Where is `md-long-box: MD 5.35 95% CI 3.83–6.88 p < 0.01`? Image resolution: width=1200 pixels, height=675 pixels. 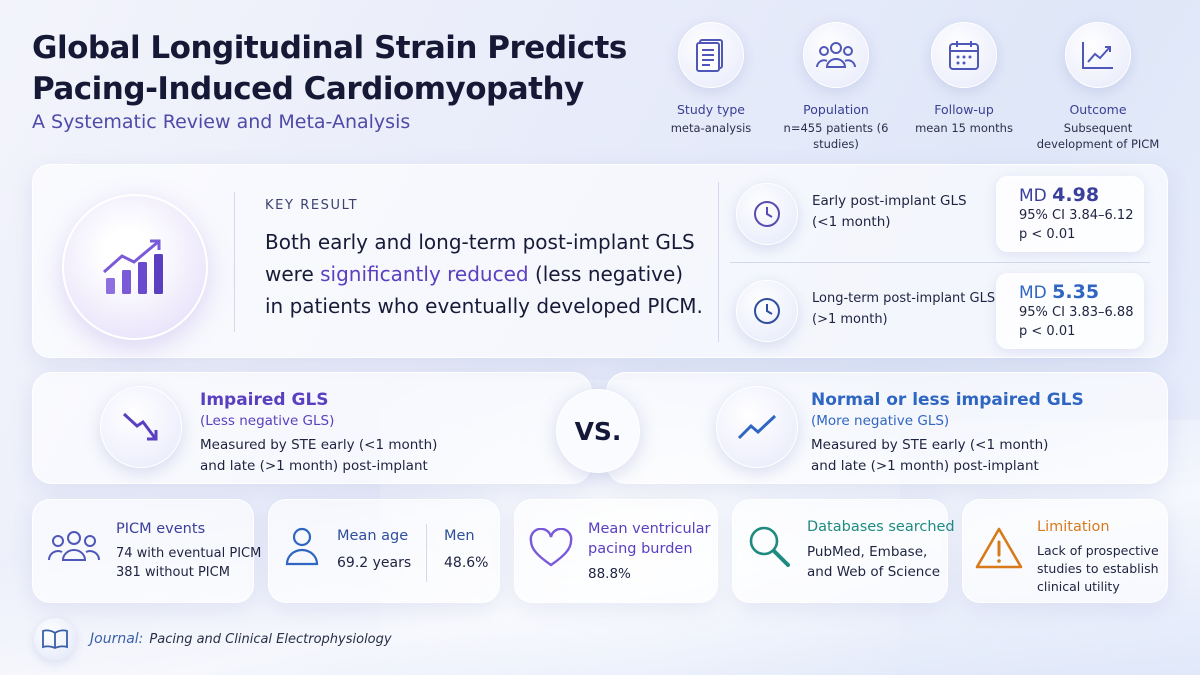
md-long-box: MD 5.35 95% CI 3.83–6.88 p < 0.01 is located at coordinates (1070, 311).